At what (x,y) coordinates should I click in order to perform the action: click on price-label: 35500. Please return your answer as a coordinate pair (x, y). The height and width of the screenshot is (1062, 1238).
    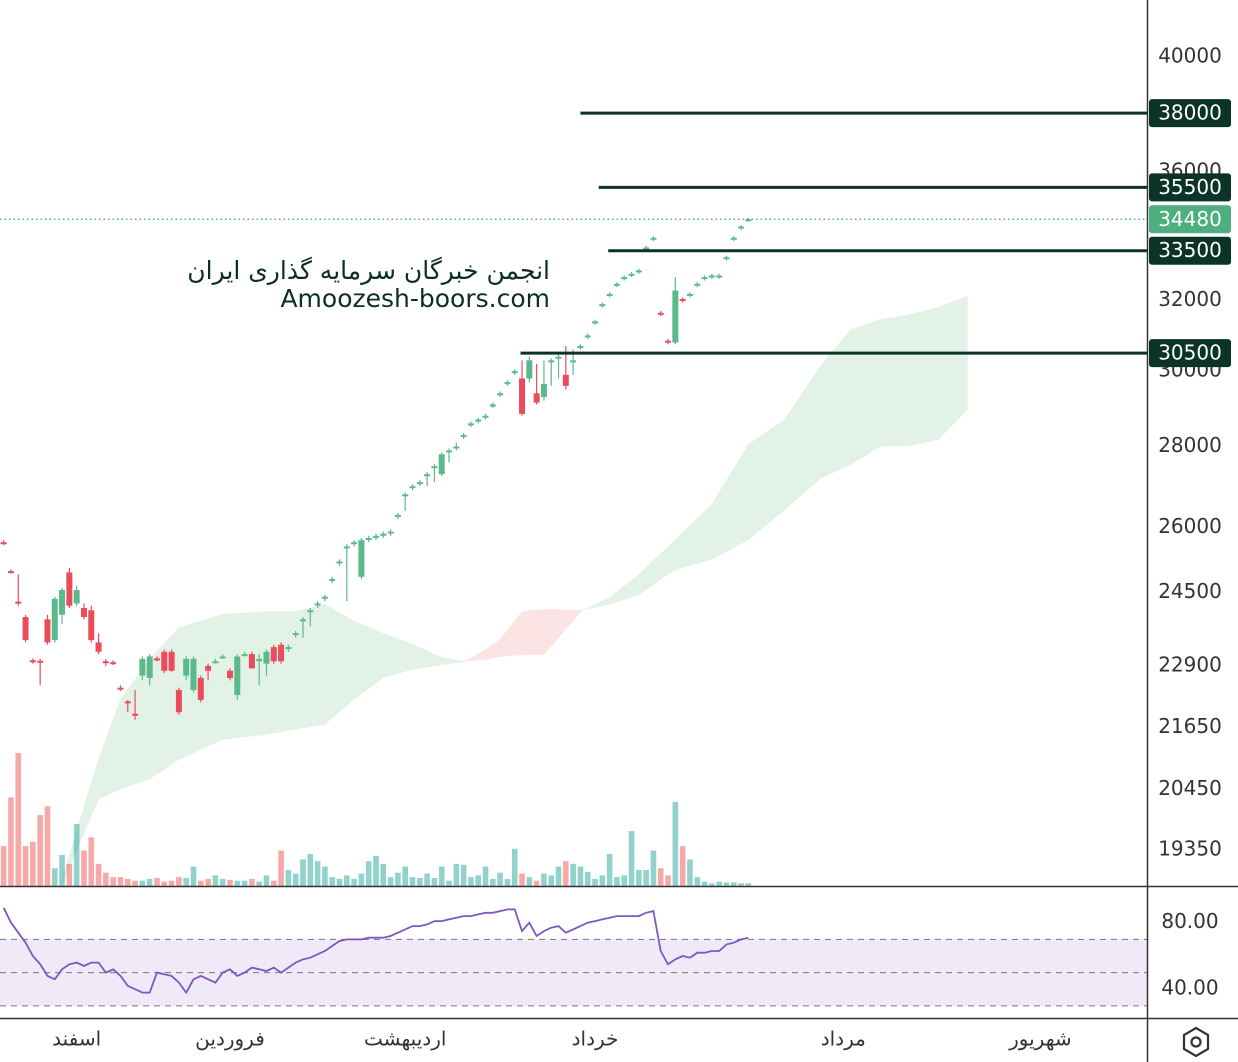
    Looking at the image, I should click on (1190, 187).